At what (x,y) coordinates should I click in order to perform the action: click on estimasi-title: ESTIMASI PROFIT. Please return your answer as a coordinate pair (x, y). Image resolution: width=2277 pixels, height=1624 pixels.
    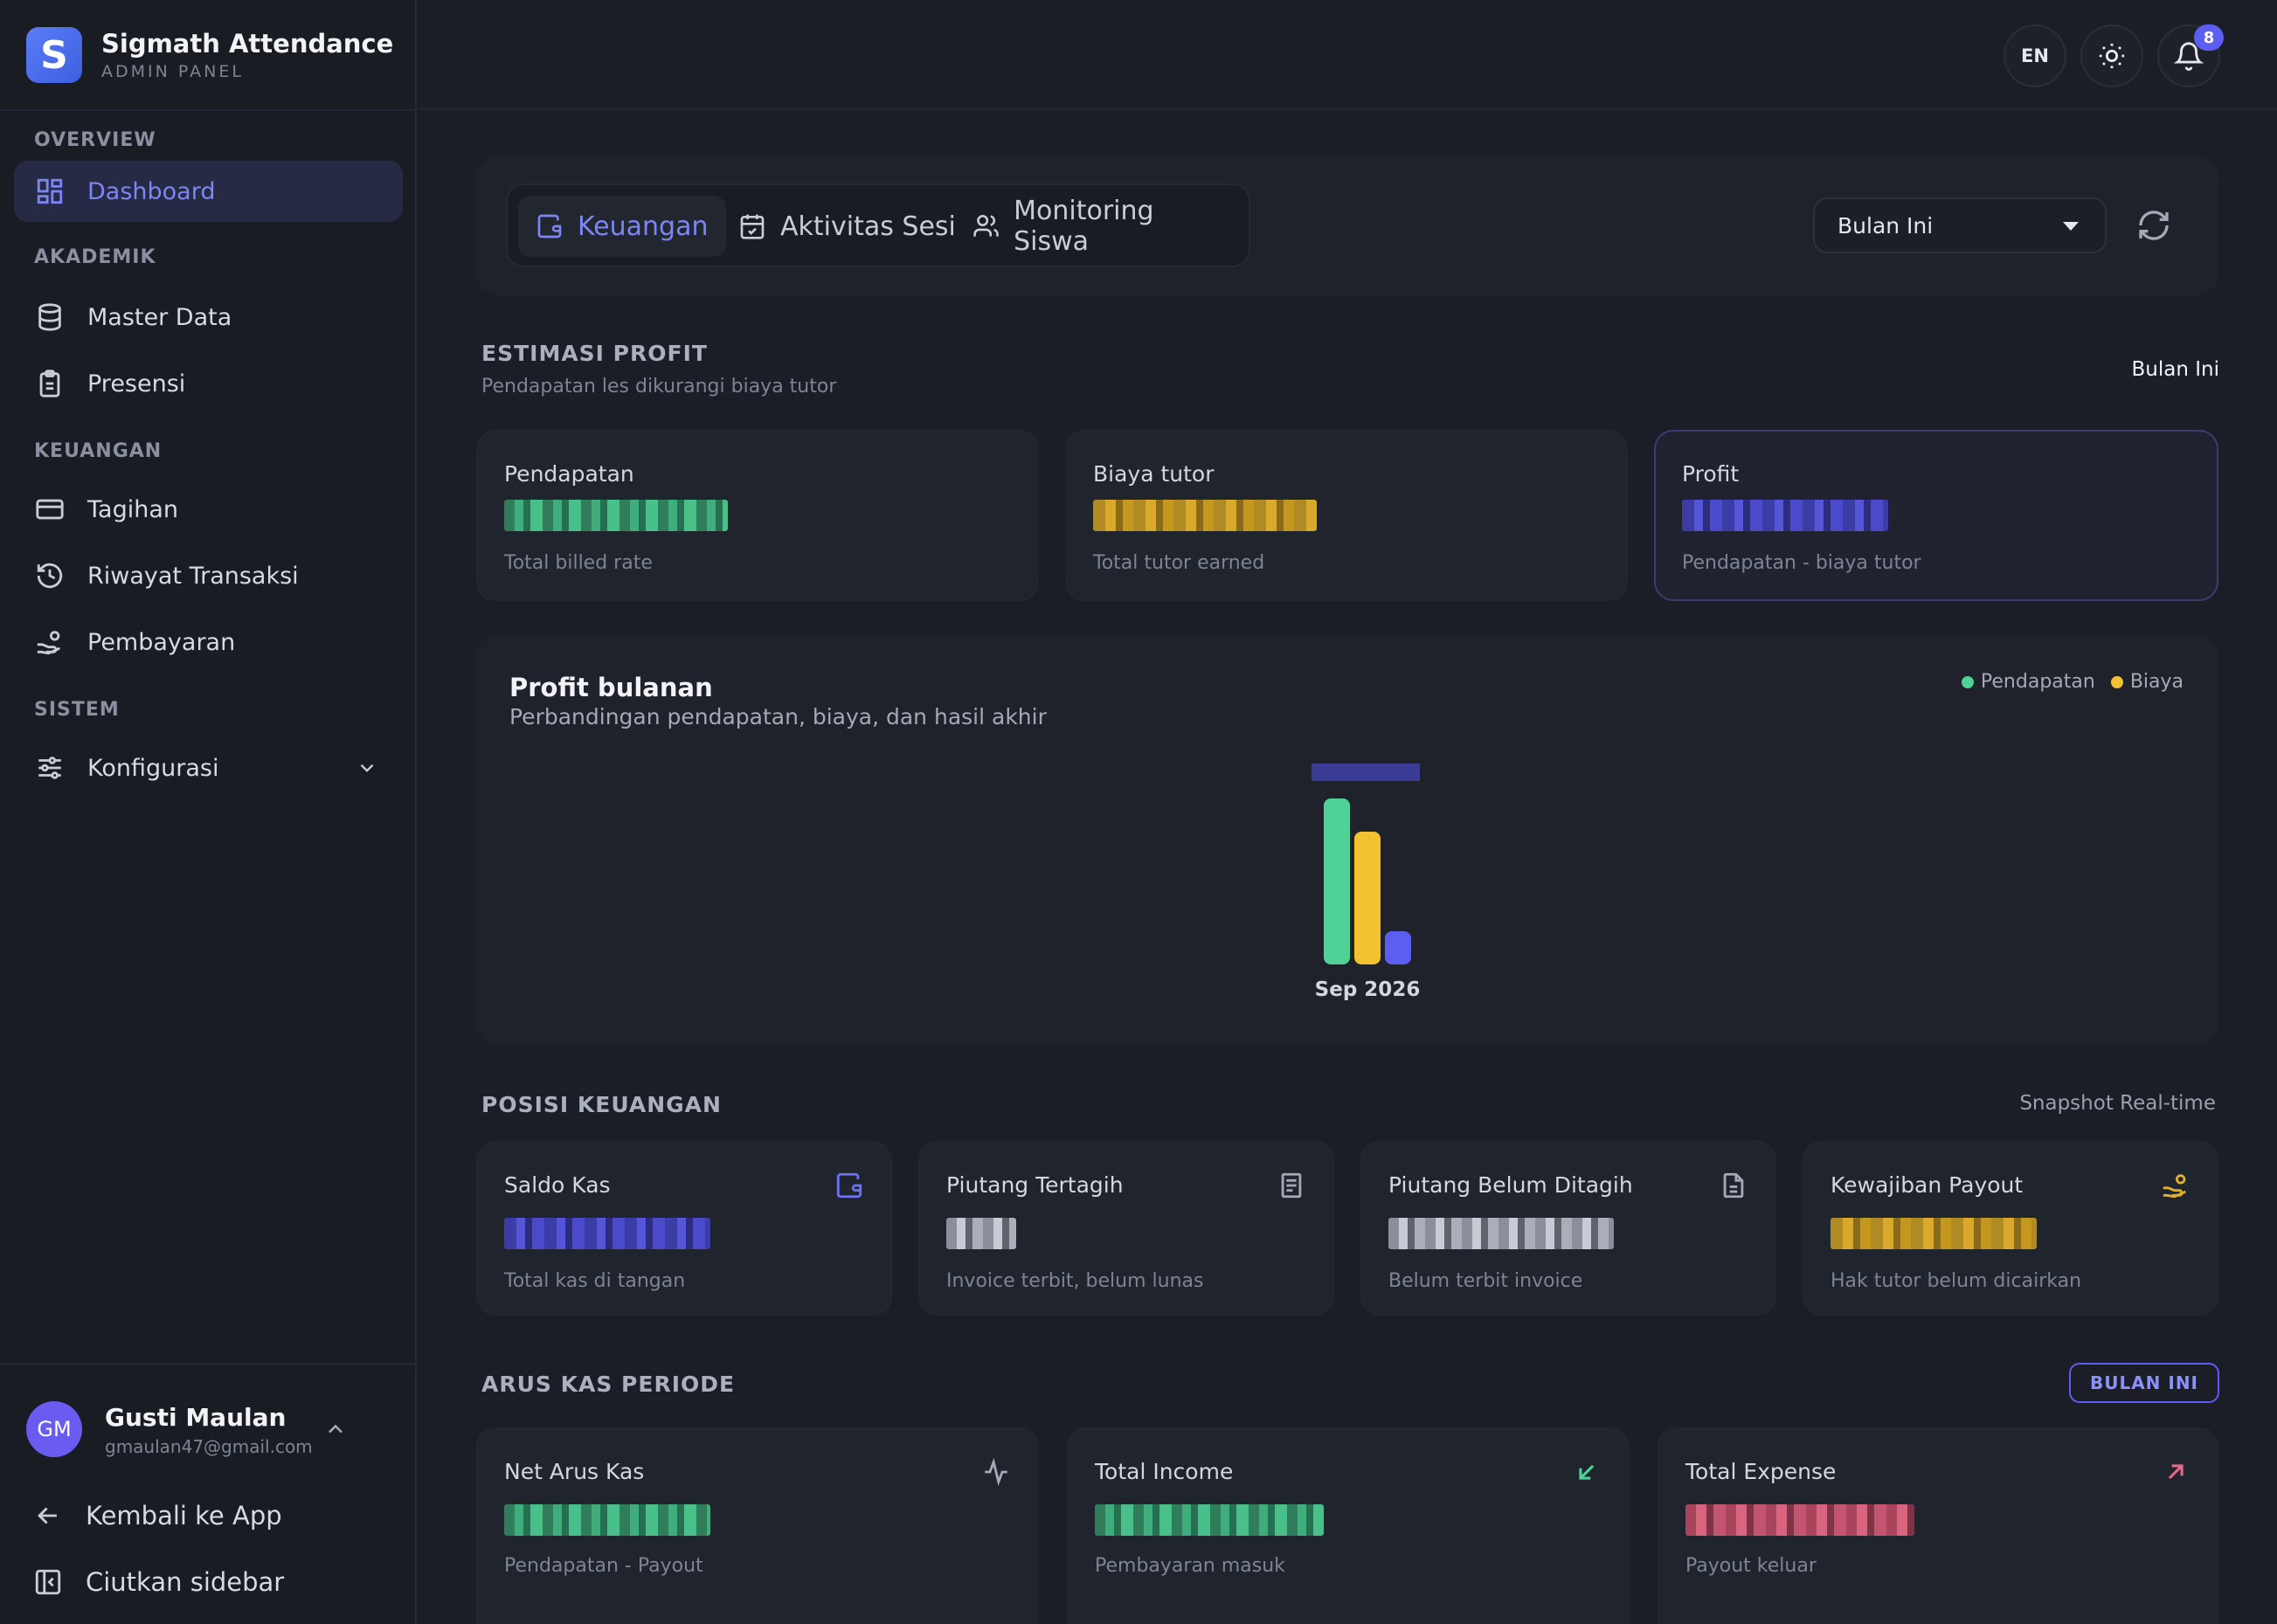
    Looking at the image, I should click on (594, 353).